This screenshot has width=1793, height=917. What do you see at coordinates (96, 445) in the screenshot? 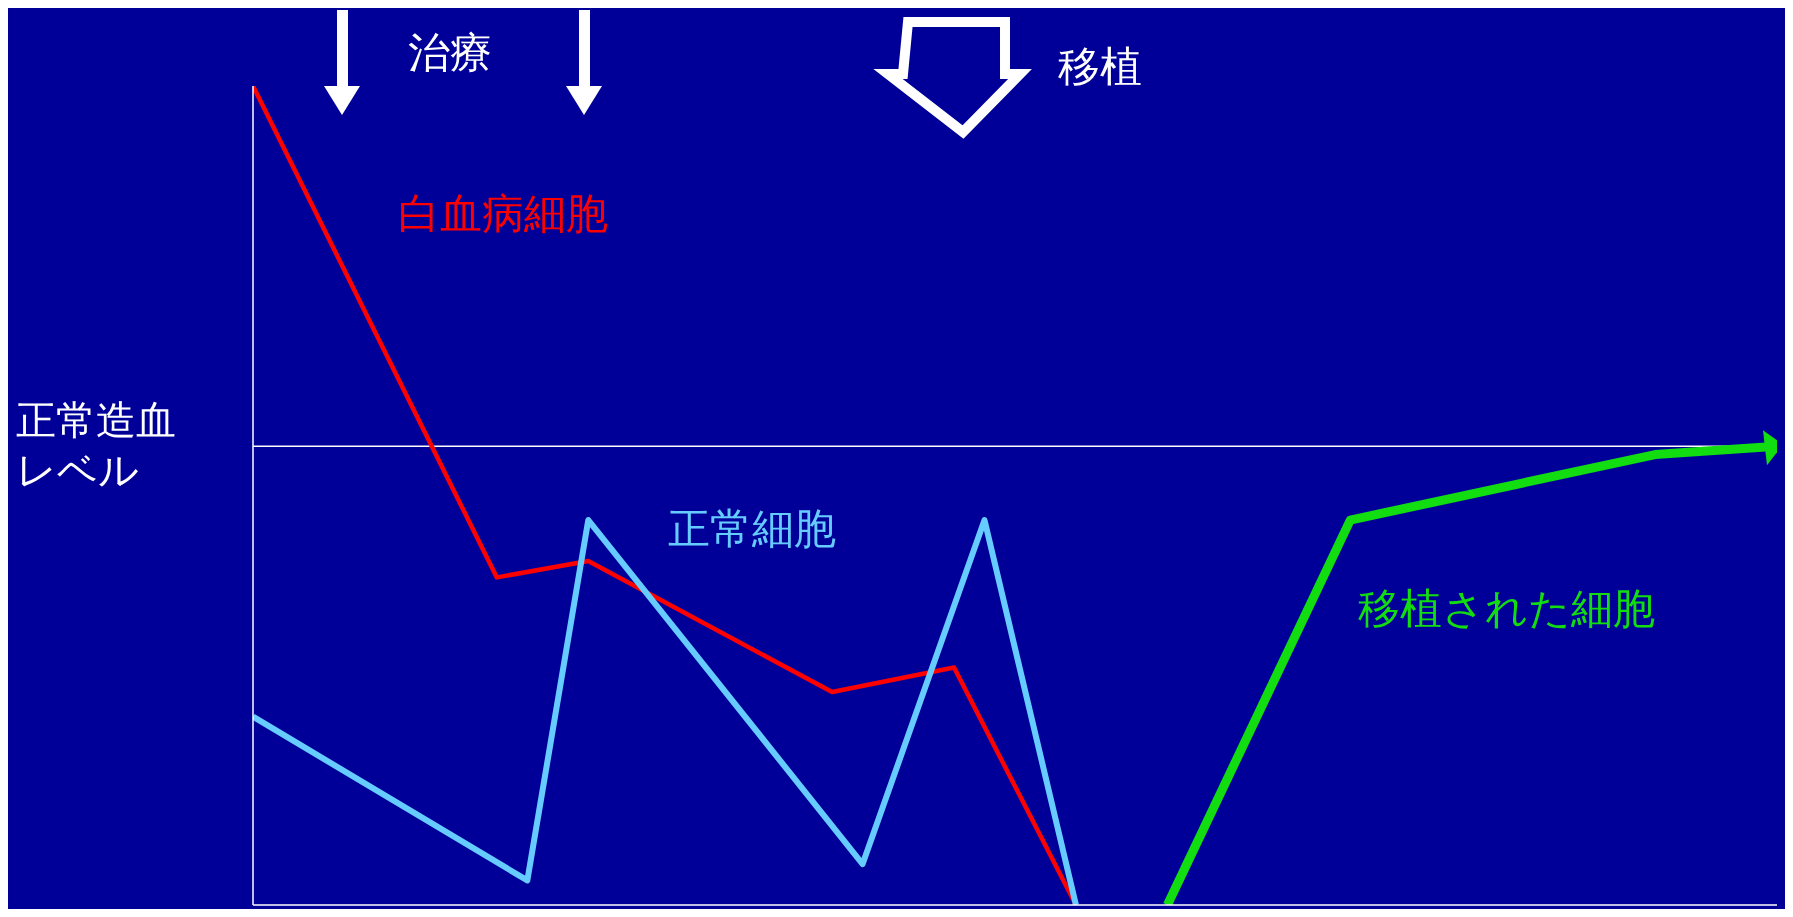
I see `ref-line-label: 正常造血レベル` at bounding box center [96, 445].